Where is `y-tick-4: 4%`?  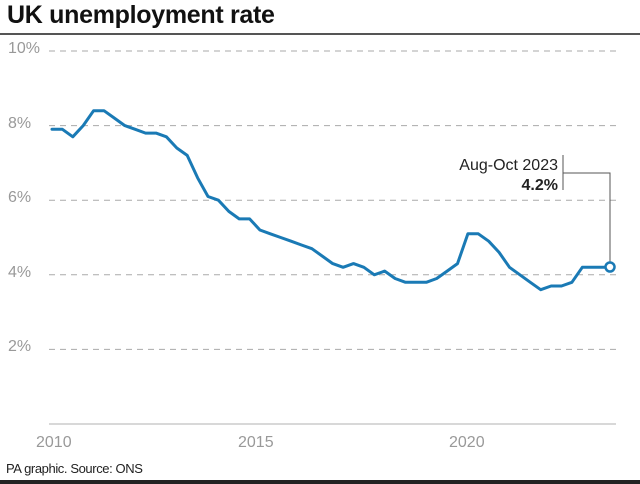
y-tick-4: 4% is located at coordinates (20, 272).